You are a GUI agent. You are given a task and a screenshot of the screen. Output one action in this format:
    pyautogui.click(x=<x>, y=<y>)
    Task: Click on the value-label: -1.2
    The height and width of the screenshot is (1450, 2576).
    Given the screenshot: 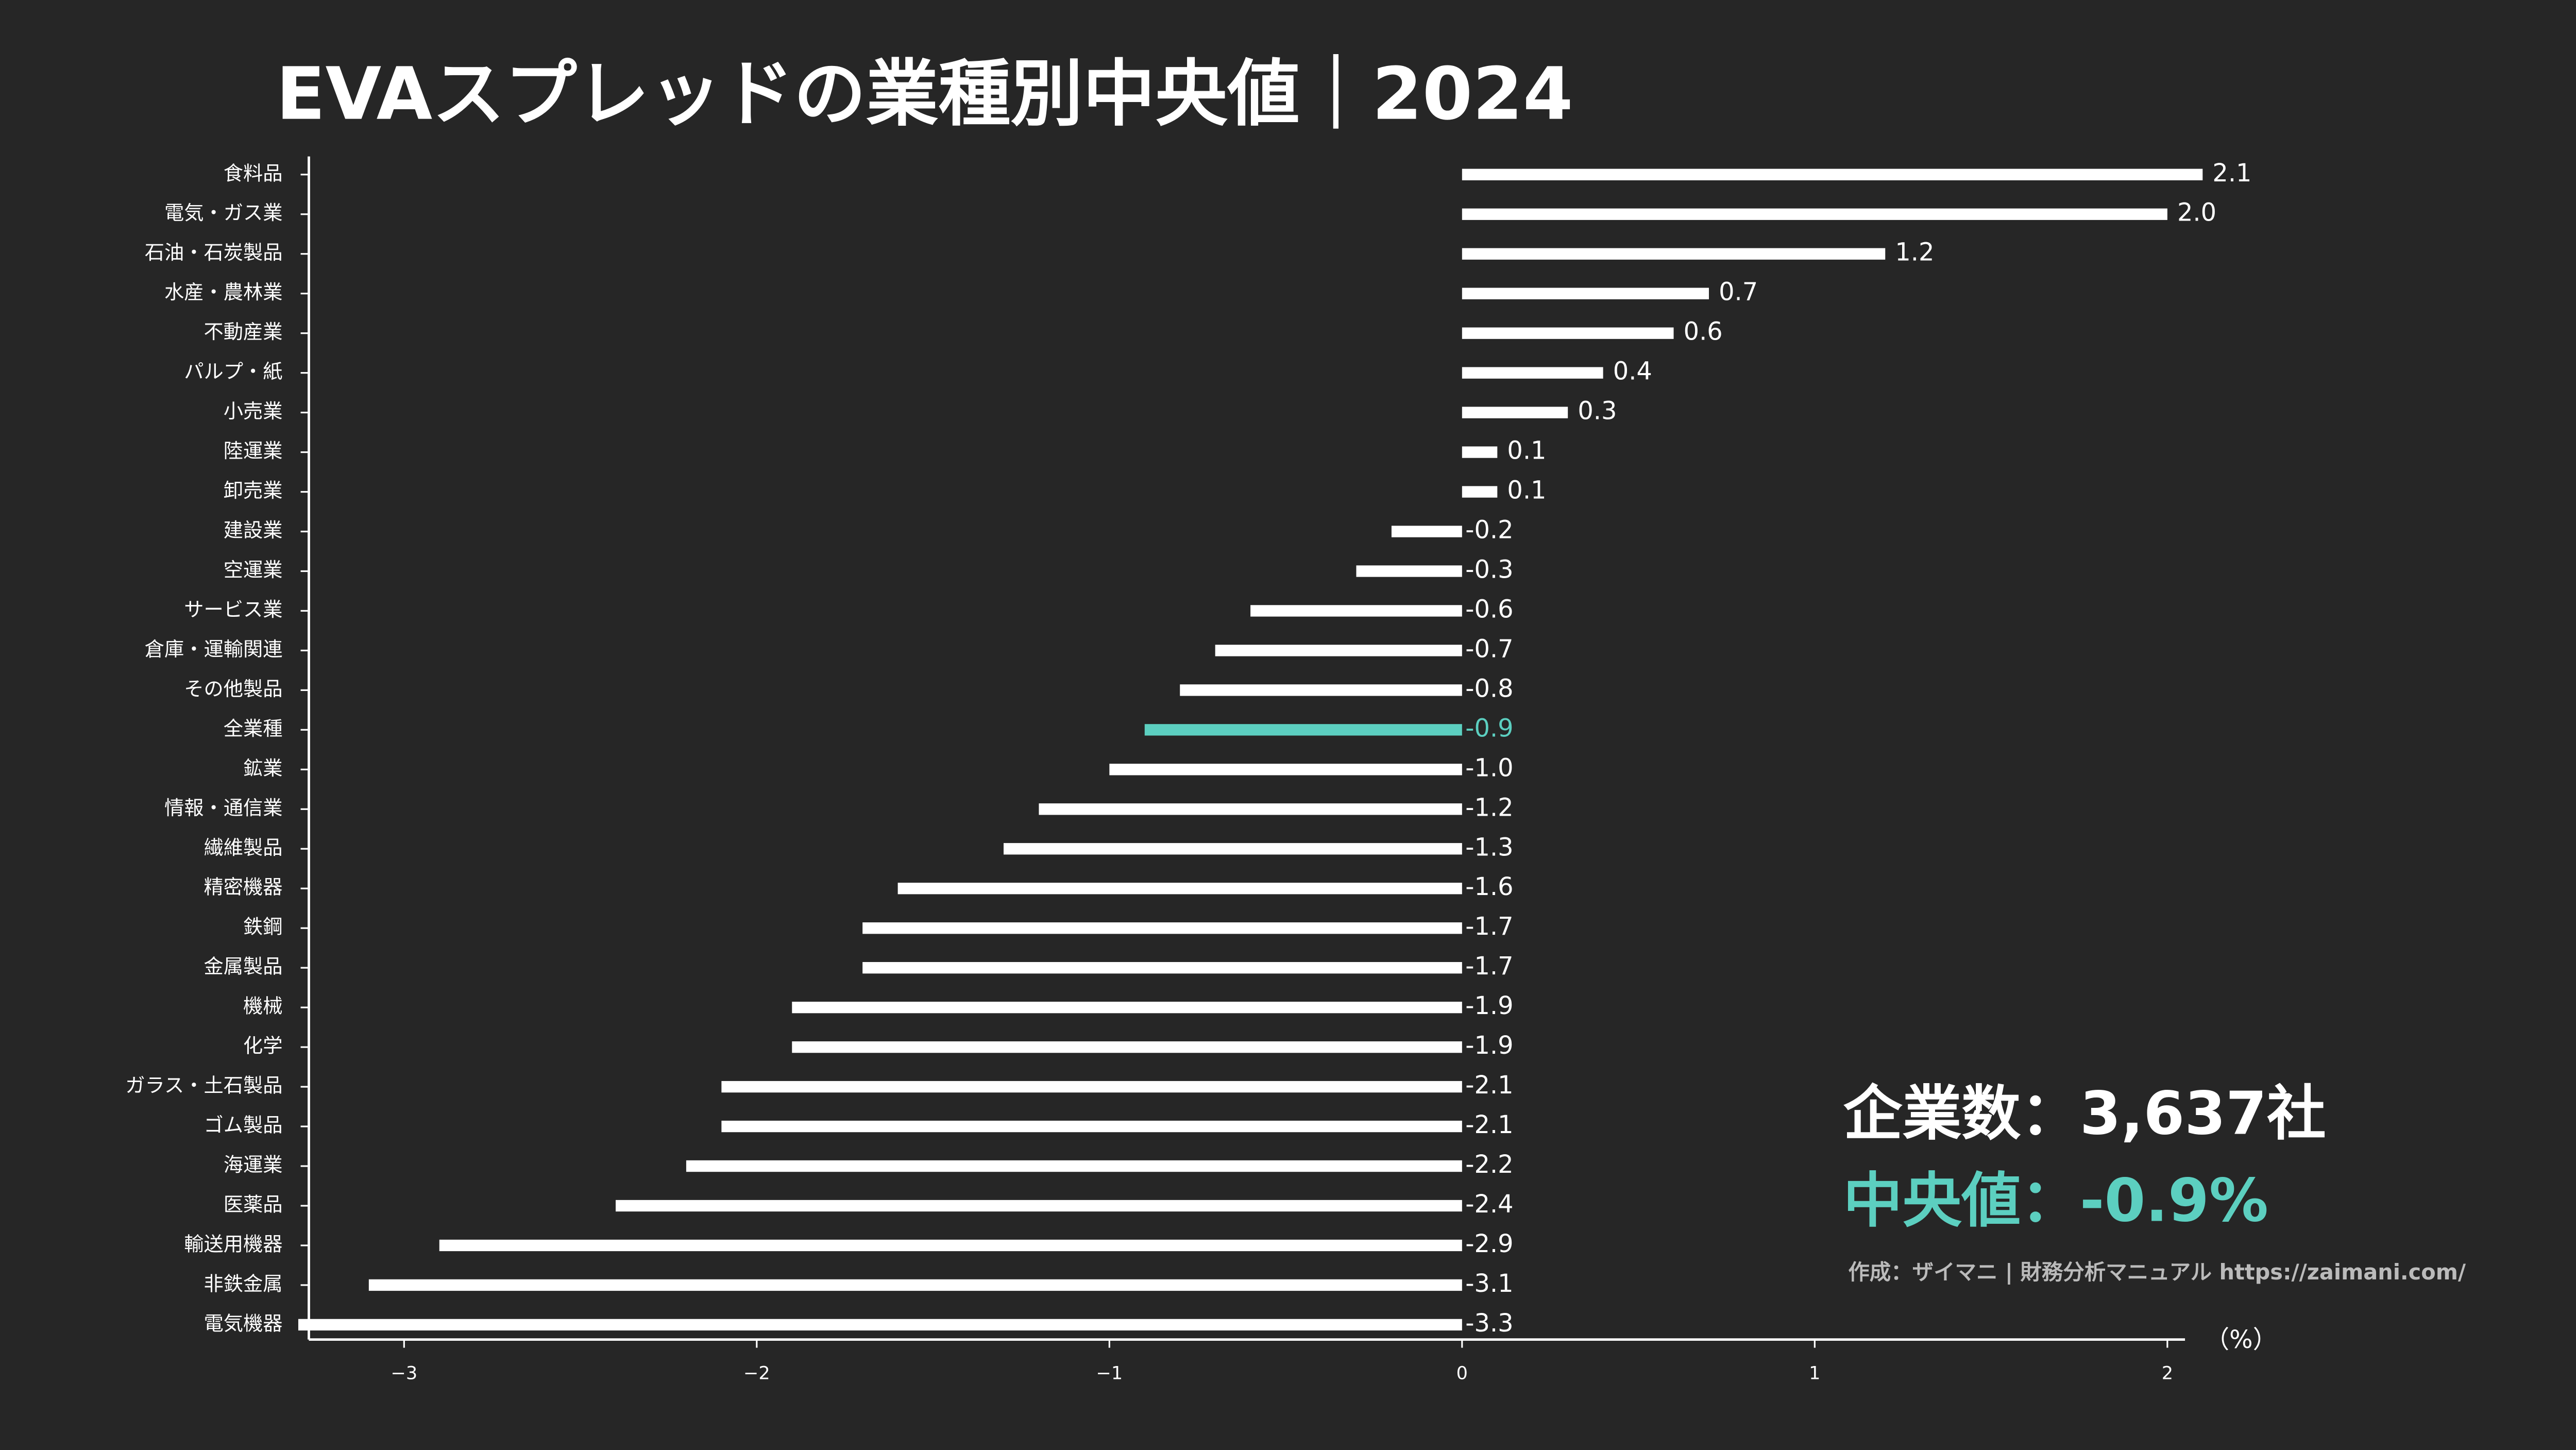 What is the action you would take?
    pyautogui.click(x=1489, y=808)
    